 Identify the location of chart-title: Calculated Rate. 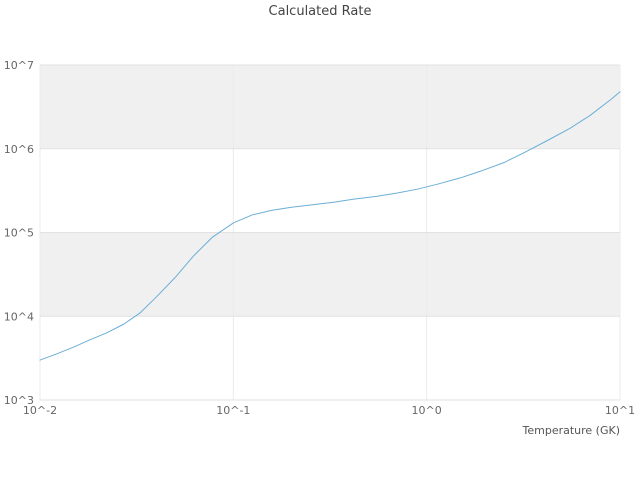
(320, 11).